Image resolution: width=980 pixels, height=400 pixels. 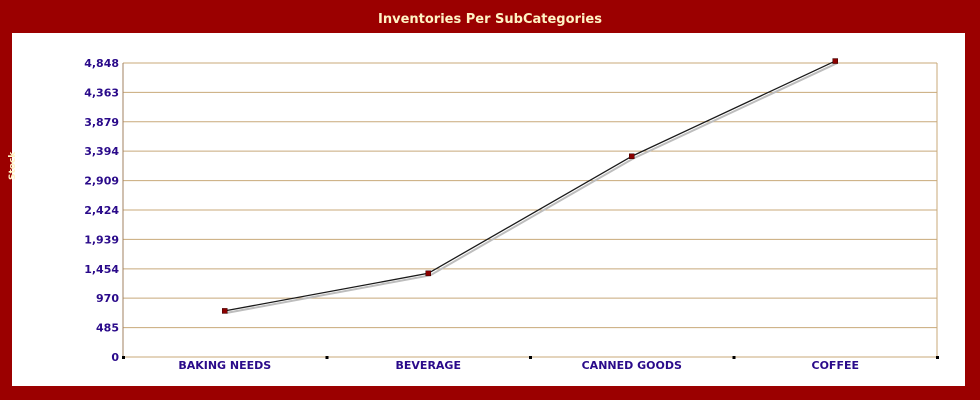 What do you see at coordinates (101, 181) in the screenshot?
I see `y-tick-label: 2,909` at bounding box center [101, 181].